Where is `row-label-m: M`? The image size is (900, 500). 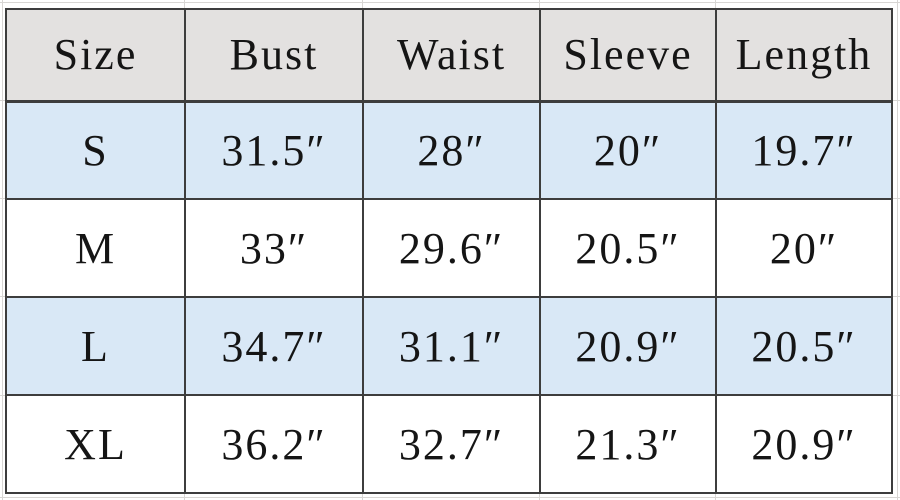 row-label-m: M is located at coordinates (95, 248).